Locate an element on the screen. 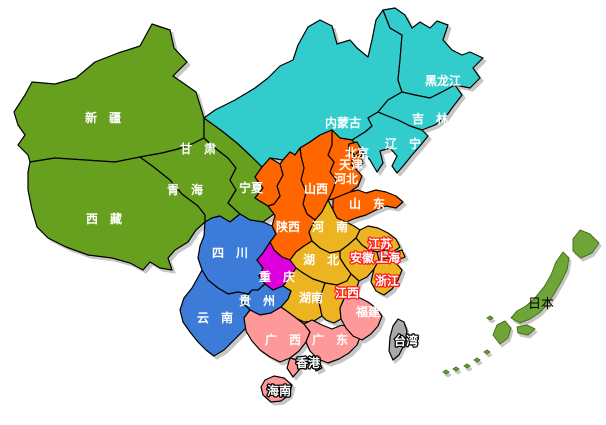  taiwan-group is located at coordinates (398, 339).